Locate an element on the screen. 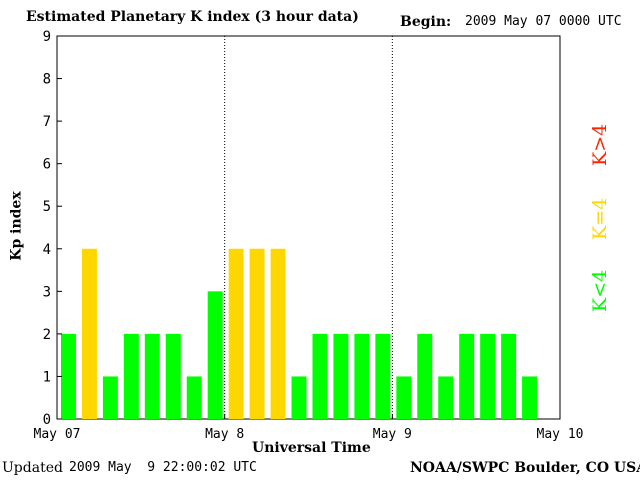  y-tick-label: 3 is located at coordinates (47, 292).